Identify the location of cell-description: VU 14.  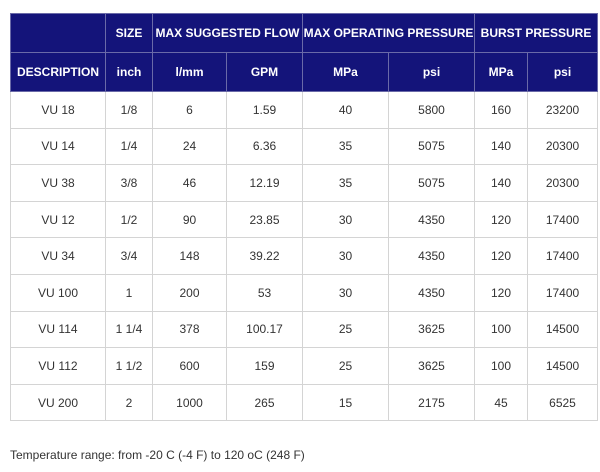
(58, 146).